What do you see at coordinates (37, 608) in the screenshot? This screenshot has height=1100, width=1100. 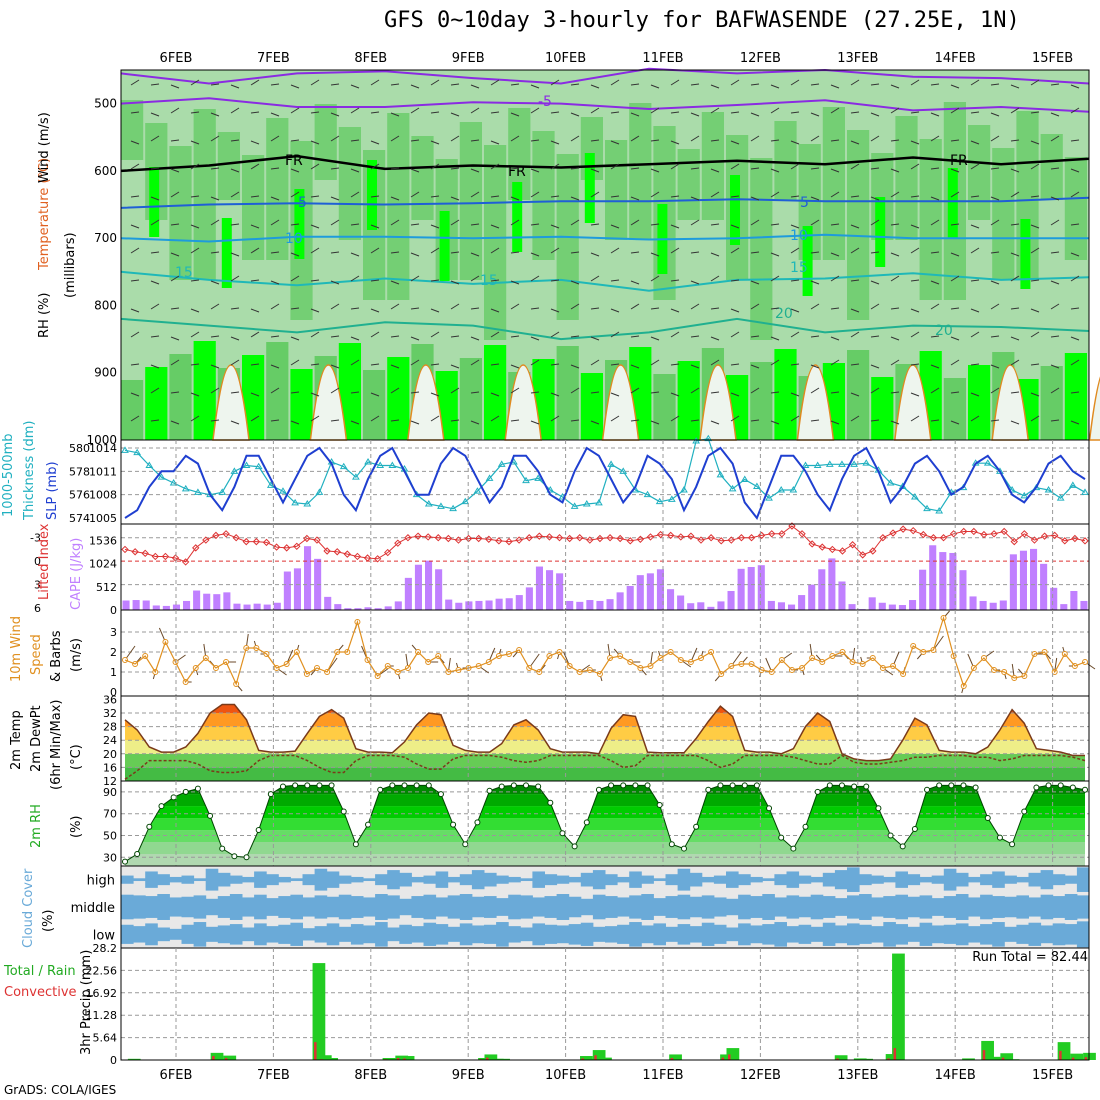 I see `li-tick: 6` at bounding box center [37, 608].